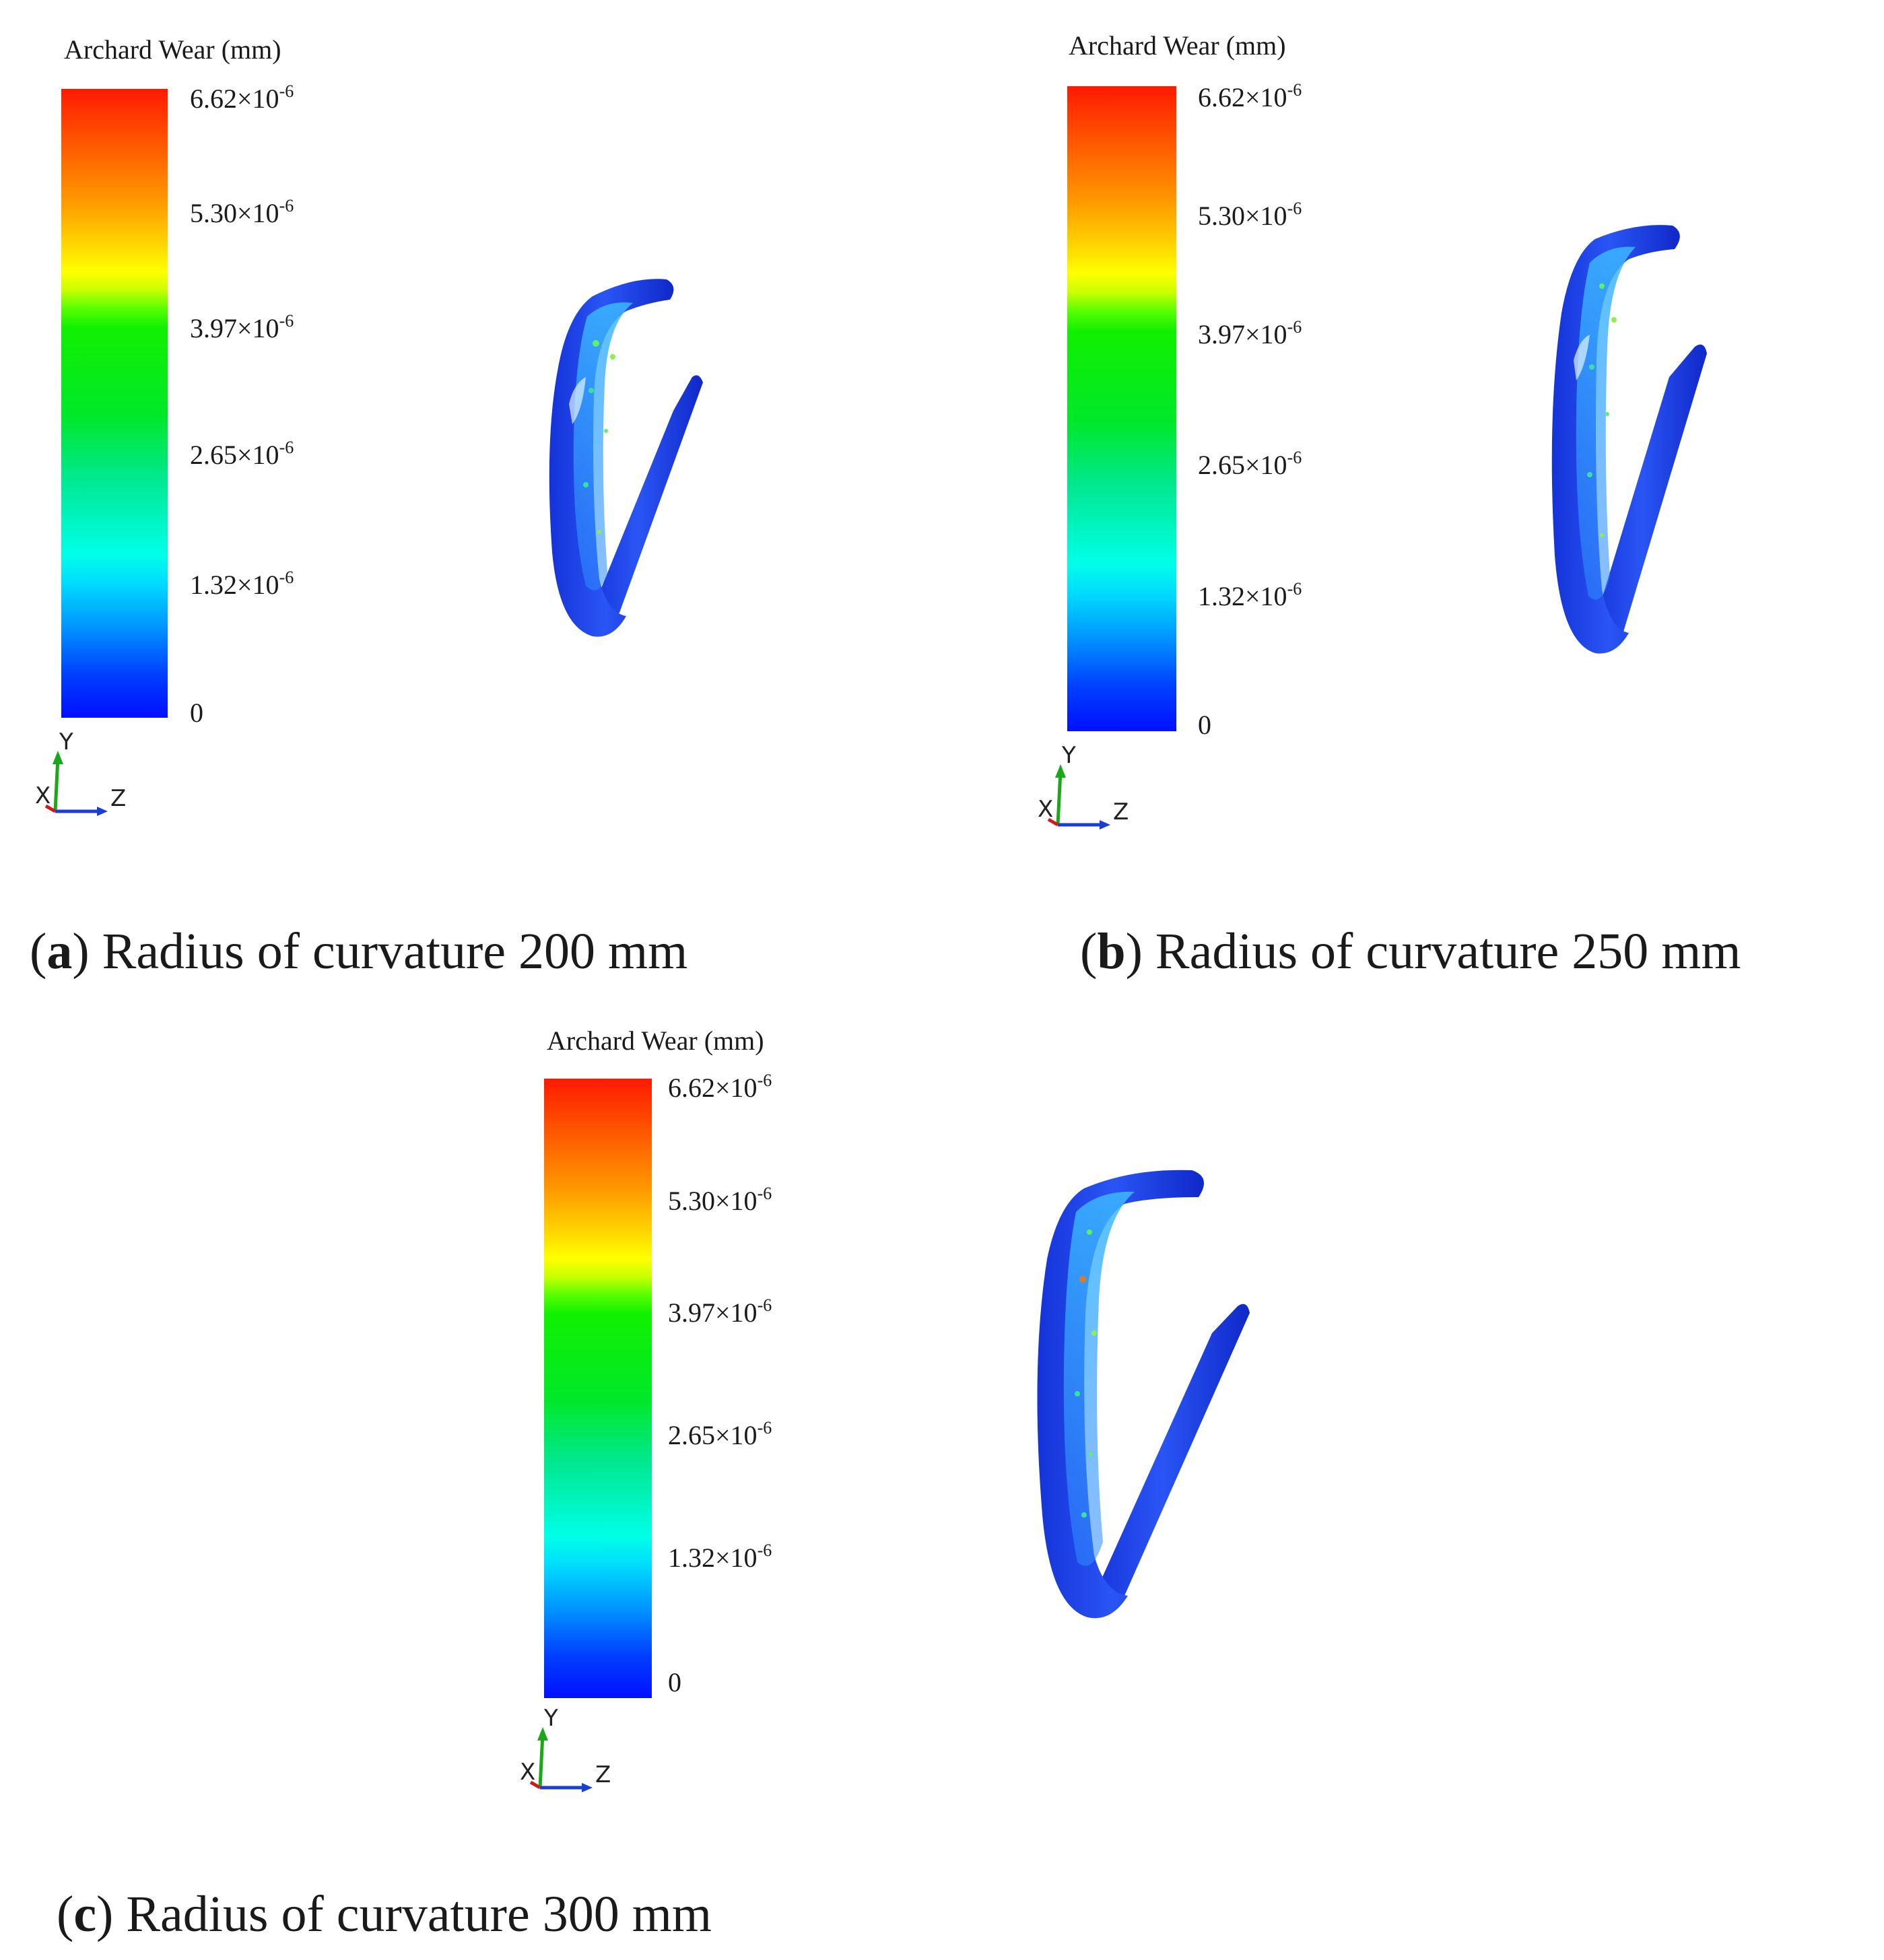 The height and width of the screenshot is (1960, 1884). What do you see at coordinates (359, 952) in the screenshot?
I see `panel-caption: (a) Radius of curvature 200 mm` at bounding box center [359, 952].